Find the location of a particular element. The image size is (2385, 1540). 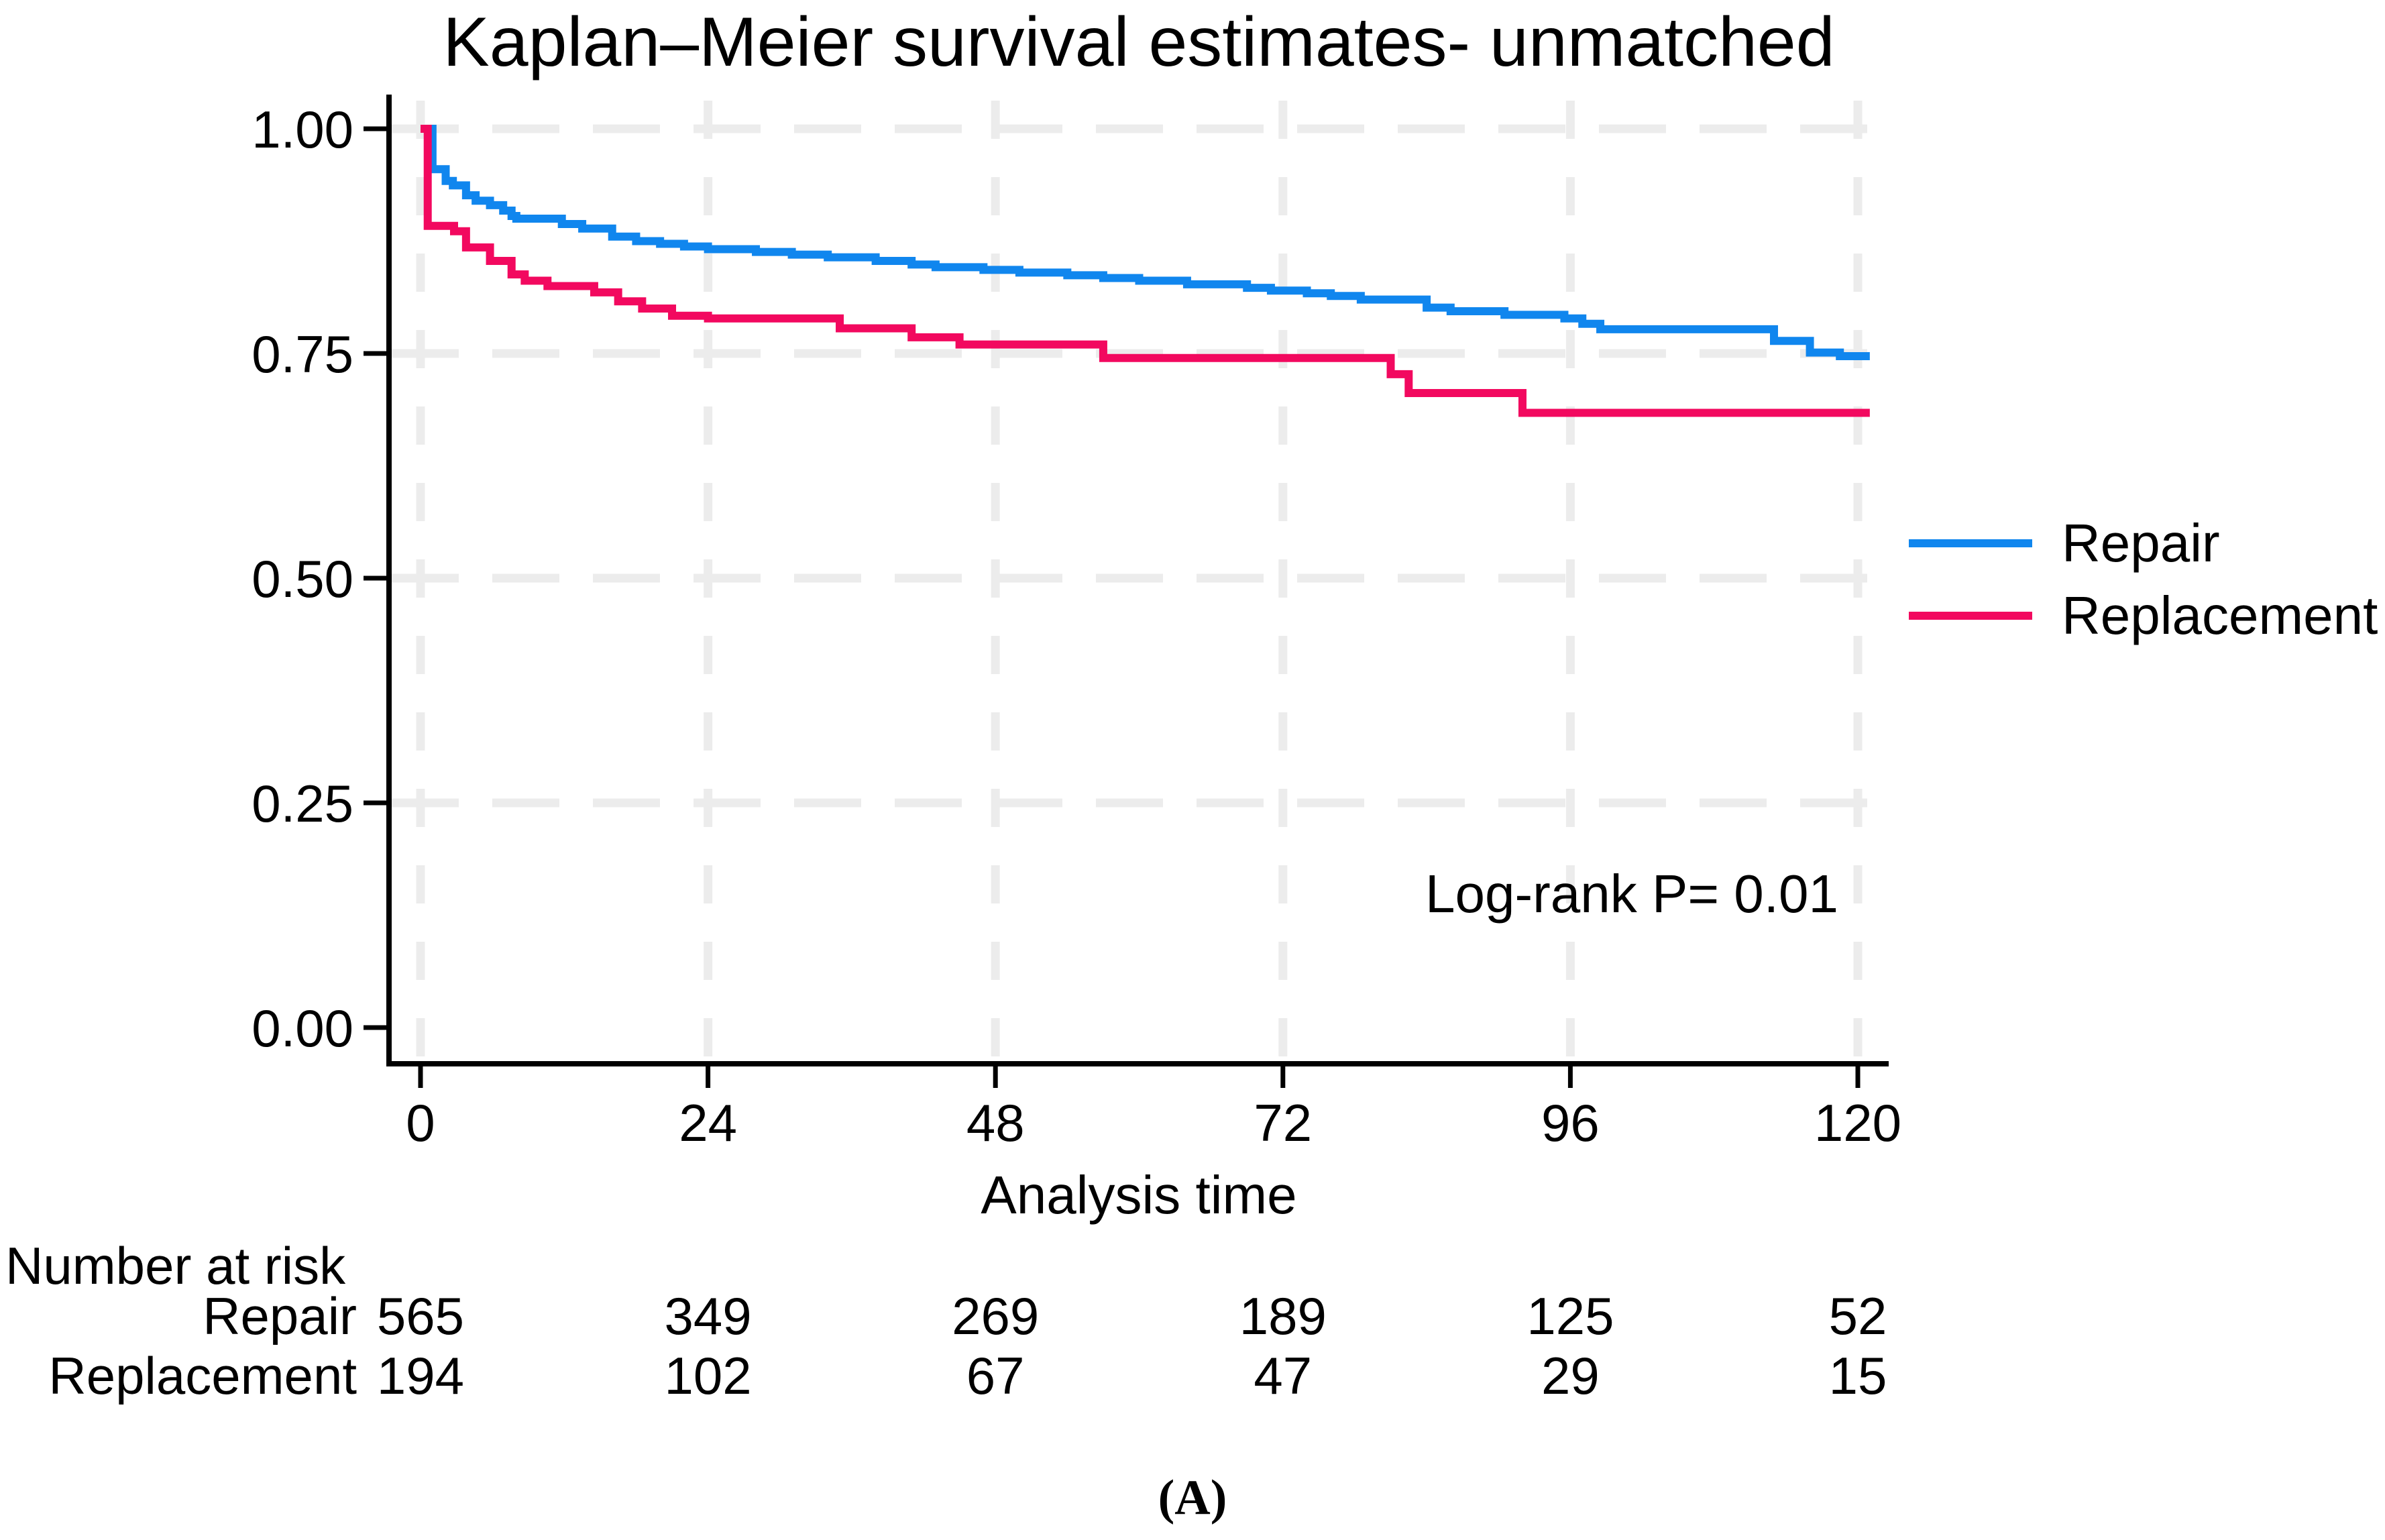

legend-item-replacement: Replacement is located at coordinates (2143, 616).